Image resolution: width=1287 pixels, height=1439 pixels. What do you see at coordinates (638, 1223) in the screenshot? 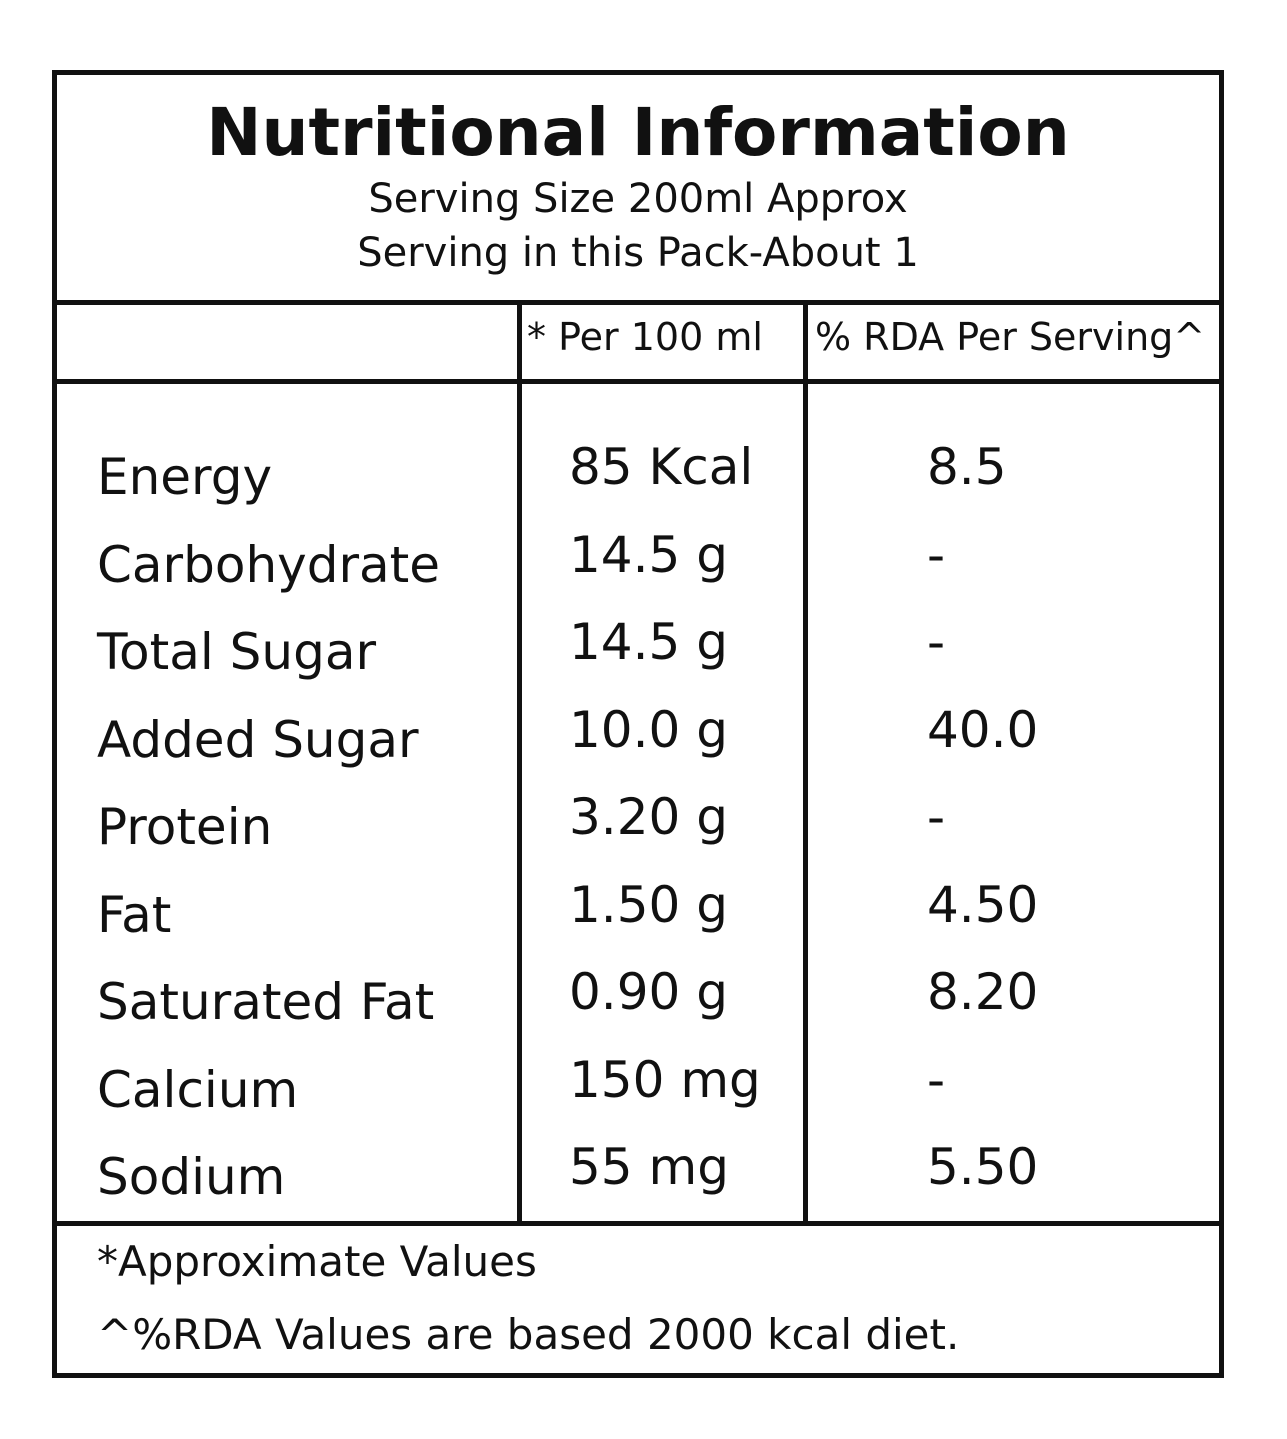
I see `footer-divider` at bounding box center [638, 1223].